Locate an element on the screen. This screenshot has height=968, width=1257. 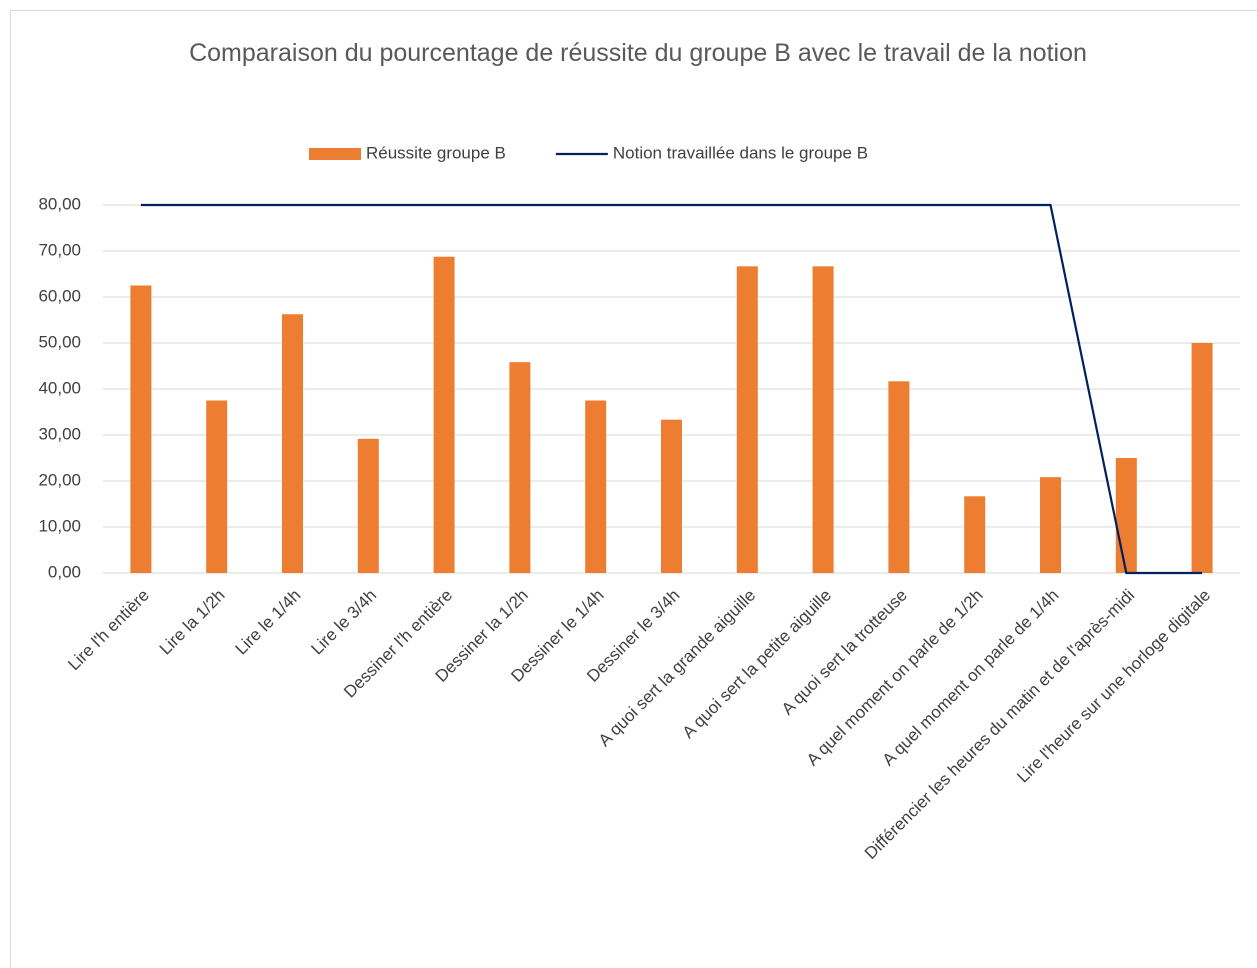
x-tick-label: A quoi sert la petite aiguille is located at coordinates (757, 664).